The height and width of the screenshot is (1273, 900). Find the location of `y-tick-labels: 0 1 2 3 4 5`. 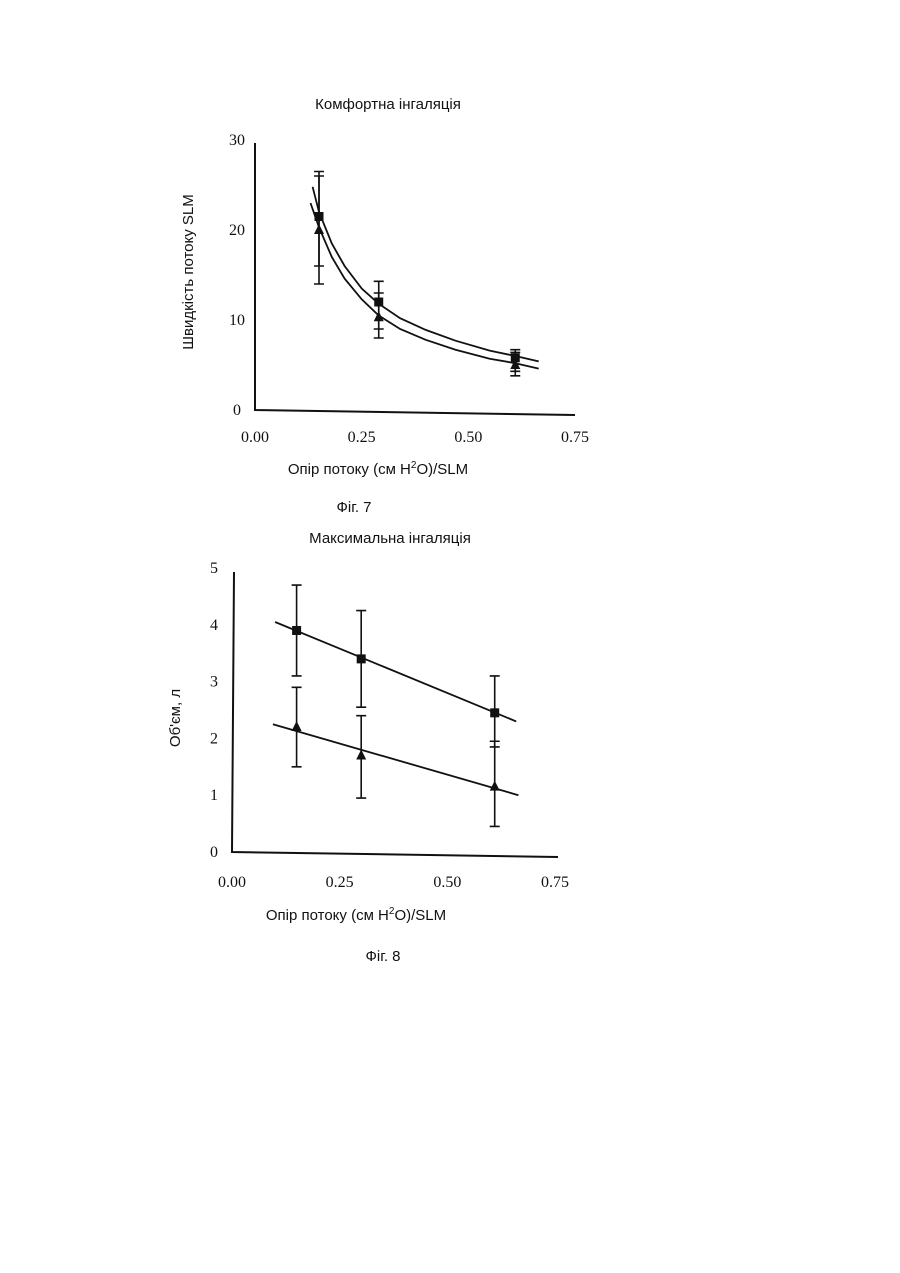

y-tick-labels: 0 1 2 3 4 5 is located at coordinates (214, 710).